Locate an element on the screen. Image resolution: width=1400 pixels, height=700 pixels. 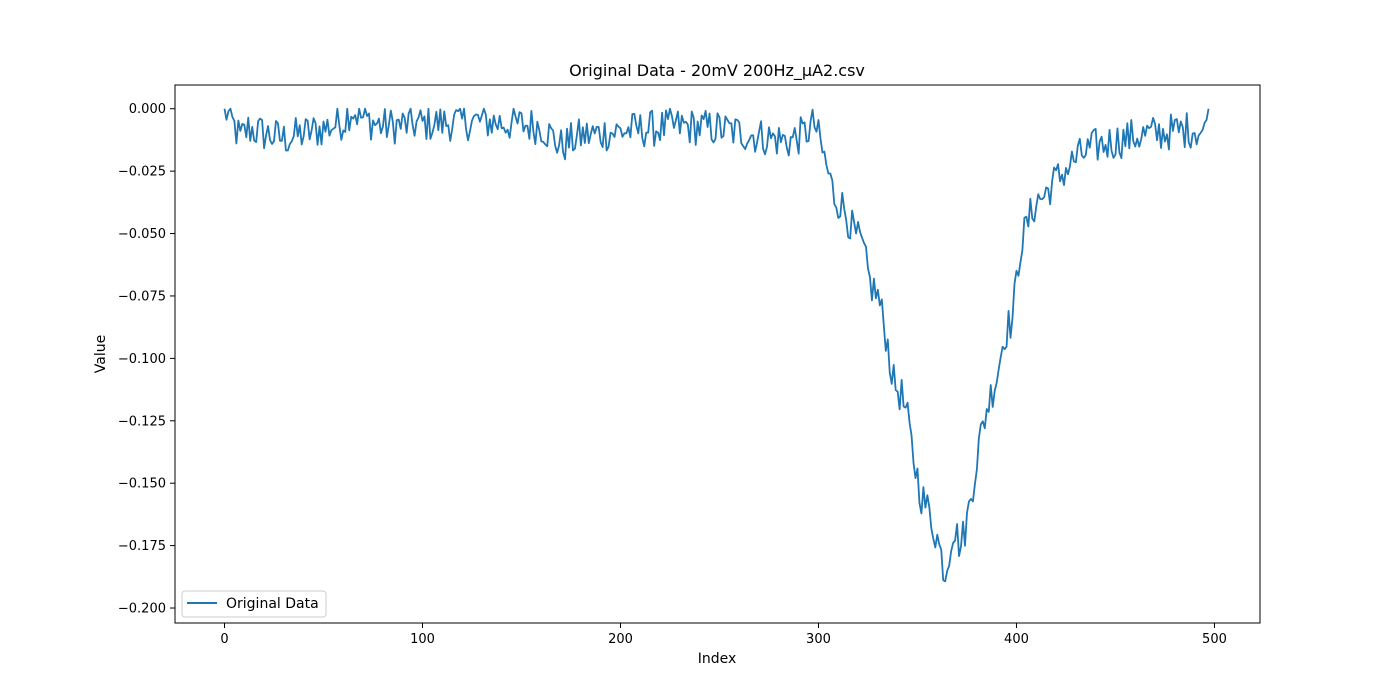
y-tick-label: −0.100 is located at coordinates (142, 359).